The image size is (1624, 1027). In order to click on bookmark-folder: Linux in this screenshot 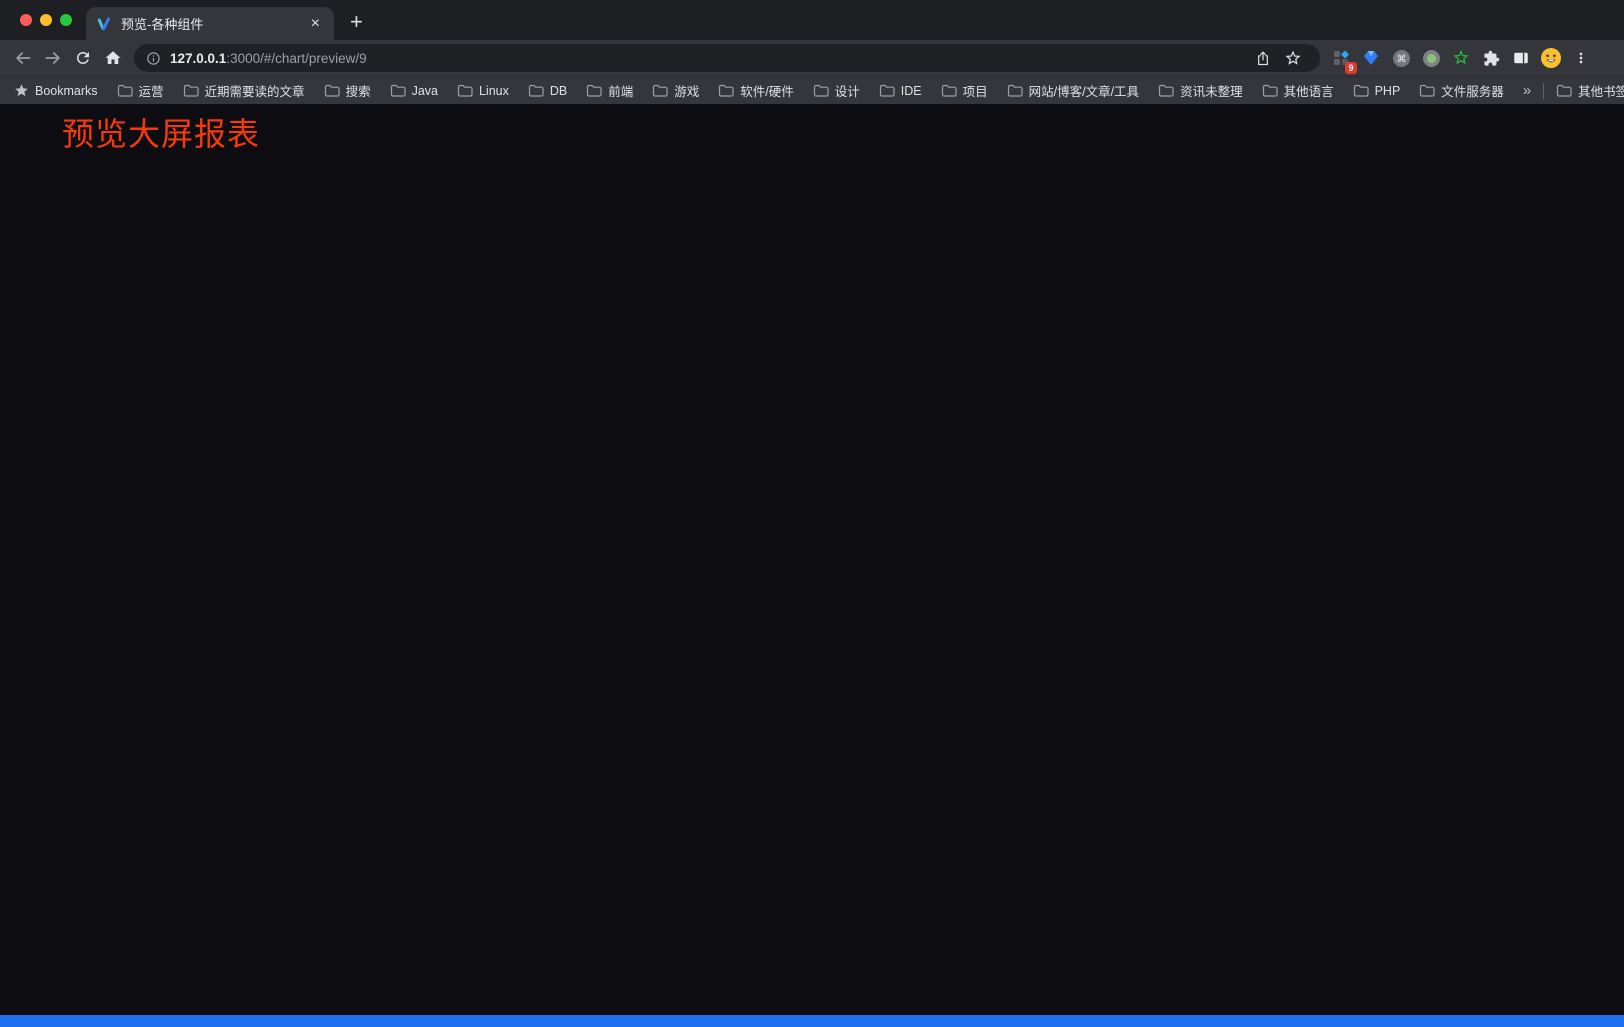, I will do `click(483, 90)`.